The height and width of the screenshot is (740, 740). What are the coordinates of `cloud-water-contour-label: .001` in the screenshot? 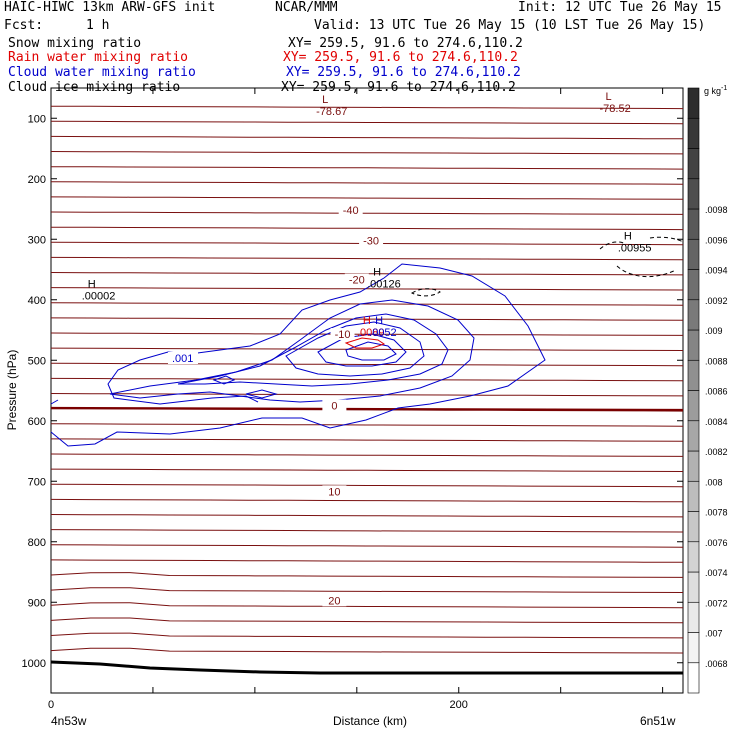 It's located at (183, 358).